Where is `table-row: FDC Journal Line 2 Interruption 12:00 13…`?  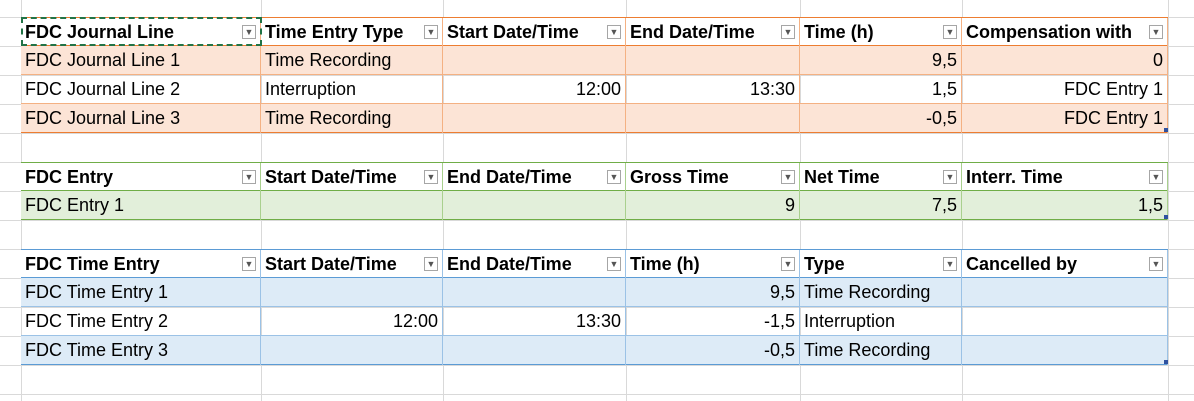 table-row: FDC Journal Line 2 Interruption 12:00 13… is located at coordinates (594, 89).